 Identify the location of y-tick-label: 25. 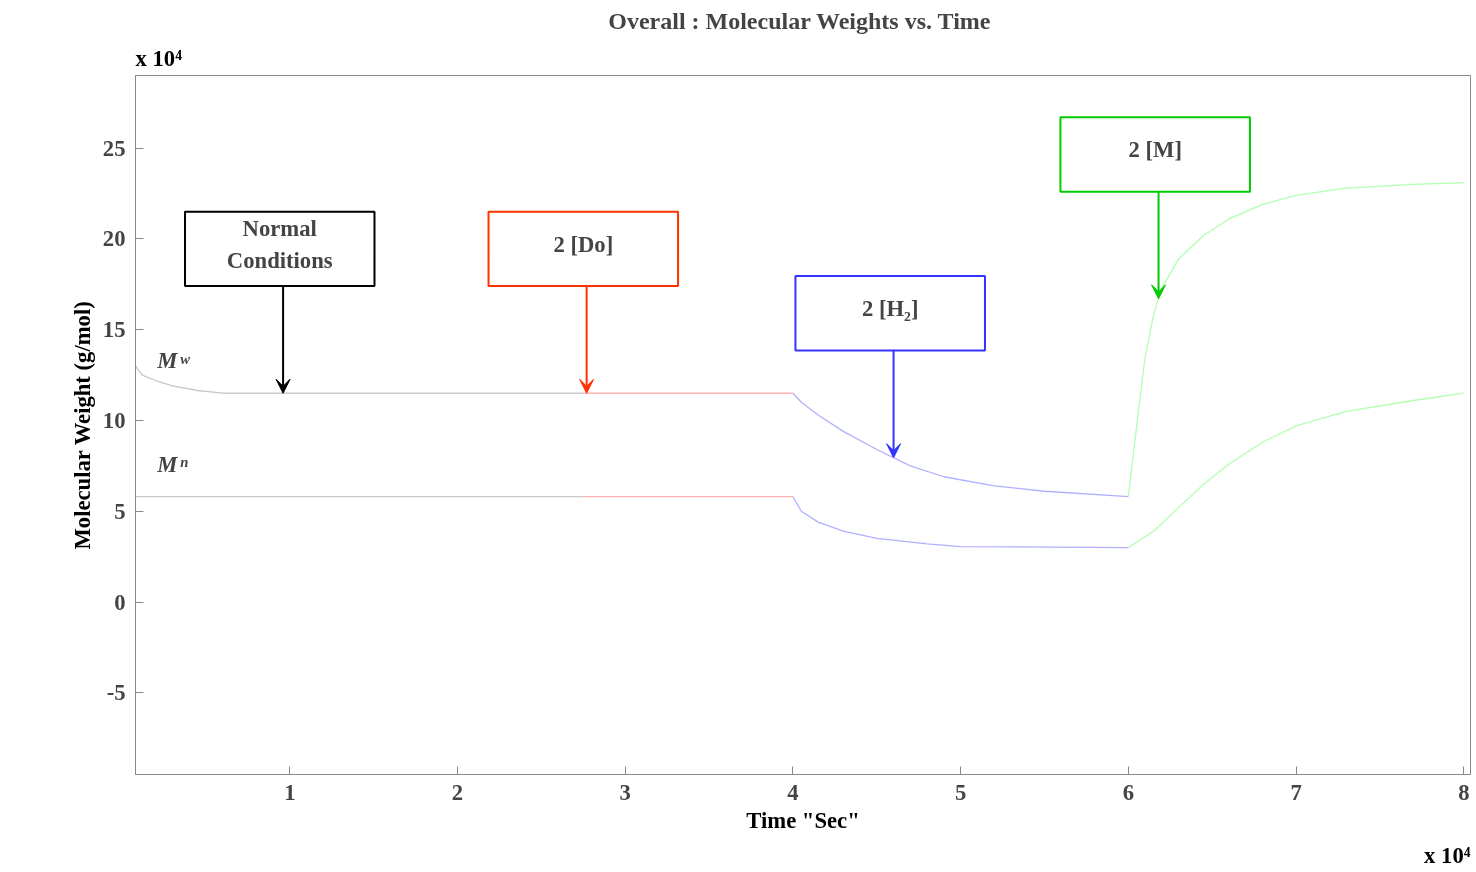
(114, 148).